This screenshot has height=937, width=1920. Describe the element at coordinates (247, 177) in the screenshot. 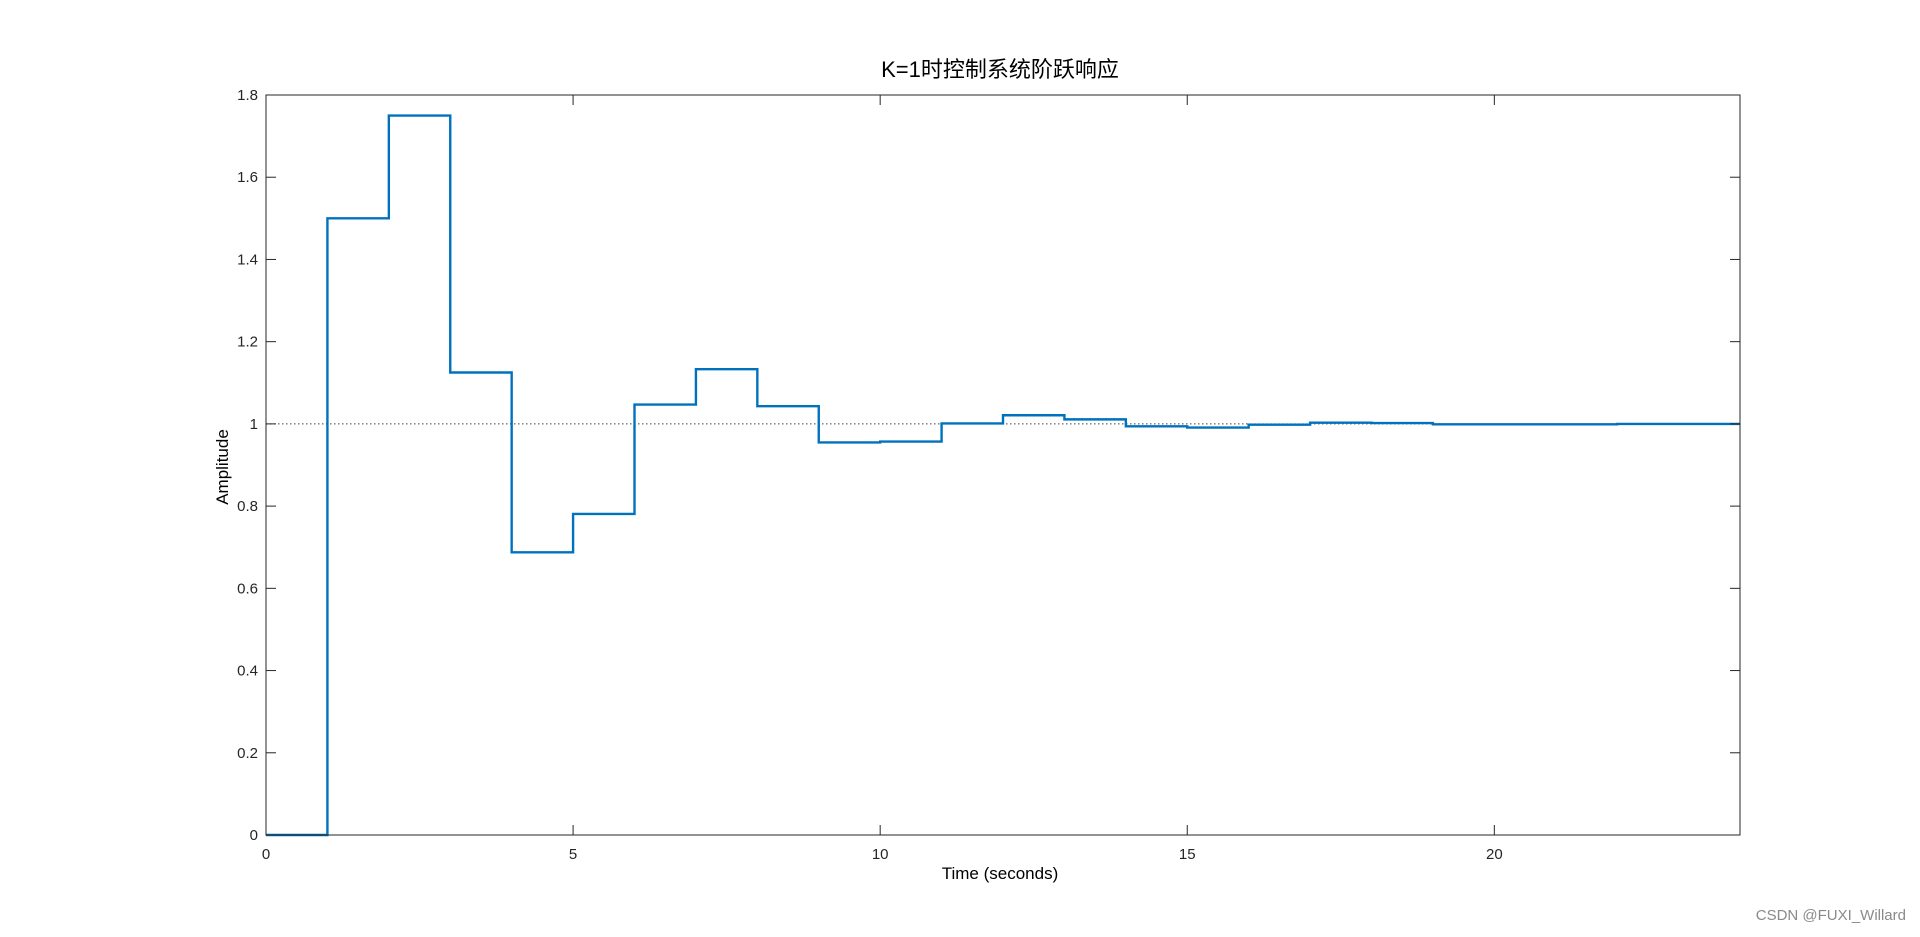

I see `y-tick-label: 1.6` at that location.